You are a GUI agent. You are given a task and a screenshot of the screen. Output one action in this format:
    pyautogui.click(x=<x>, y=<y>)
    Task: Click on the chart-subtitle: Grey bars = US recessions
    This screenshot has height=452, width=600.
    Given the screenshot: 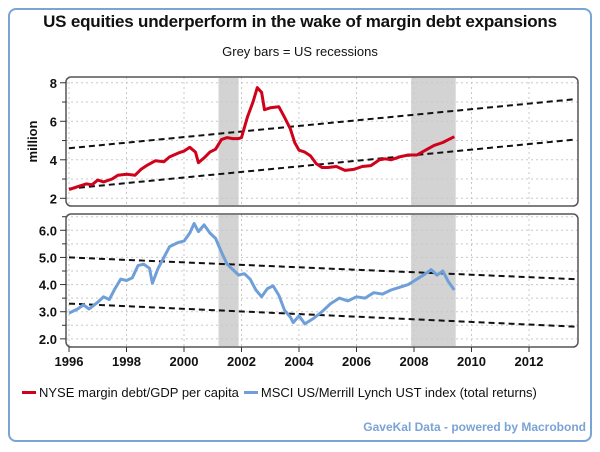 What is the action you would take?
    pyautogui.click(x=300, y=51)
    